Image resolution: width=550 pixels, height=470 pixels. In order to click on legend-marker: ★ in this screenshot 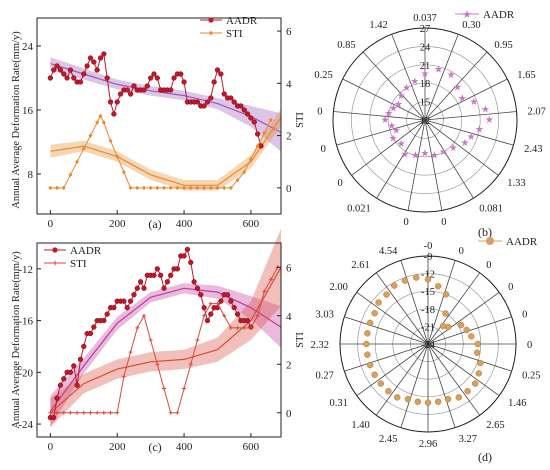, I will do `click(467, 15)`.